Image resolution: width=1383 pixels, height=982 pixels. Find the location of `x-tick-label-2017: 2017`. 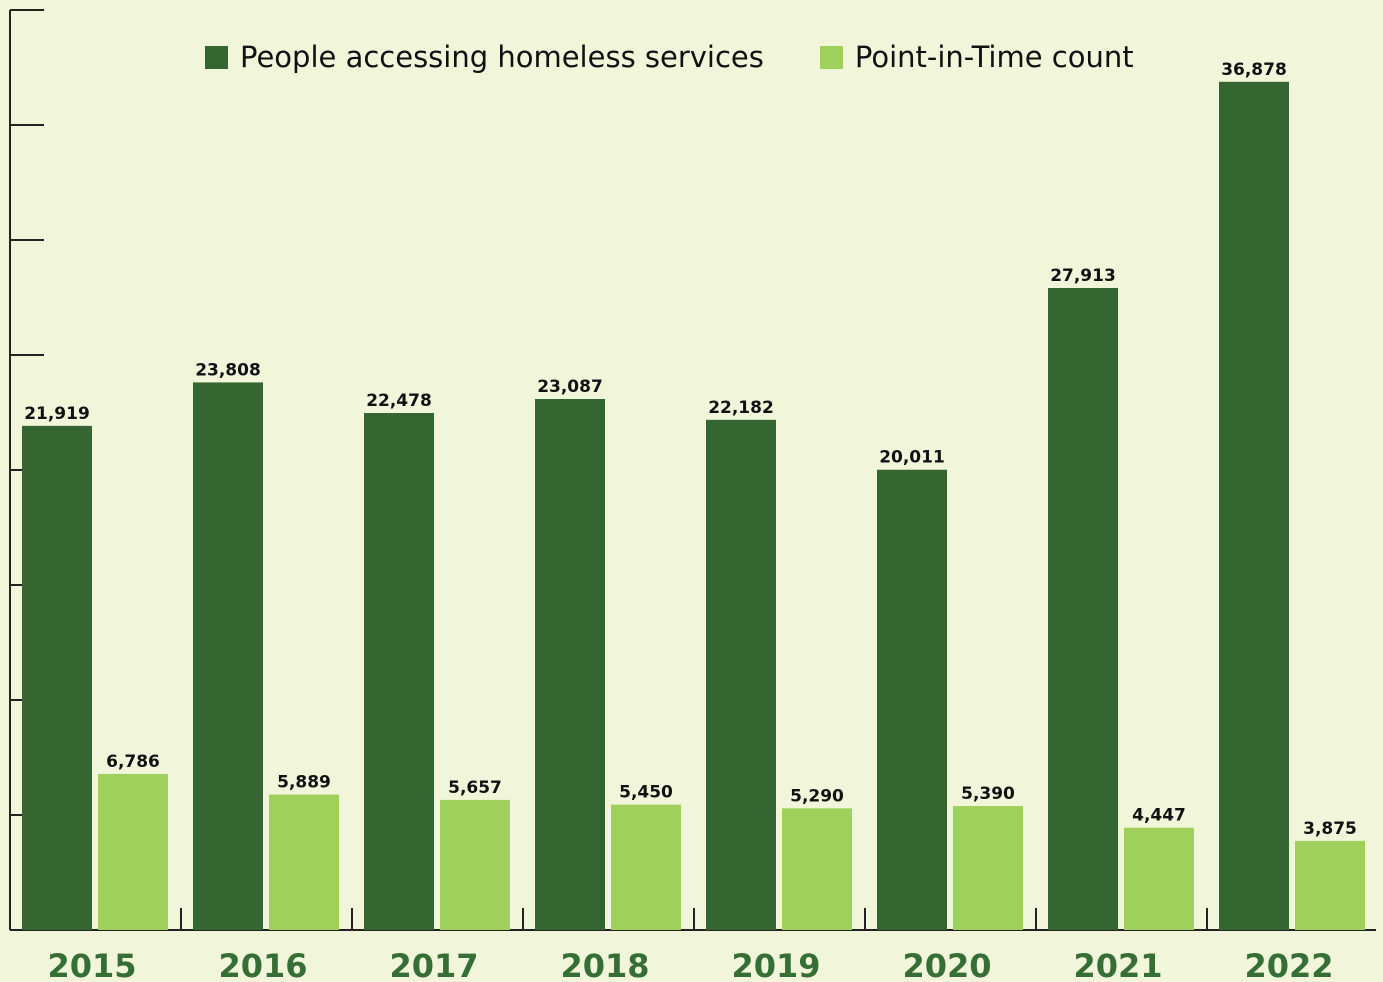

x-tick-label-2017: 2017 is located at coordinates (433, 964).